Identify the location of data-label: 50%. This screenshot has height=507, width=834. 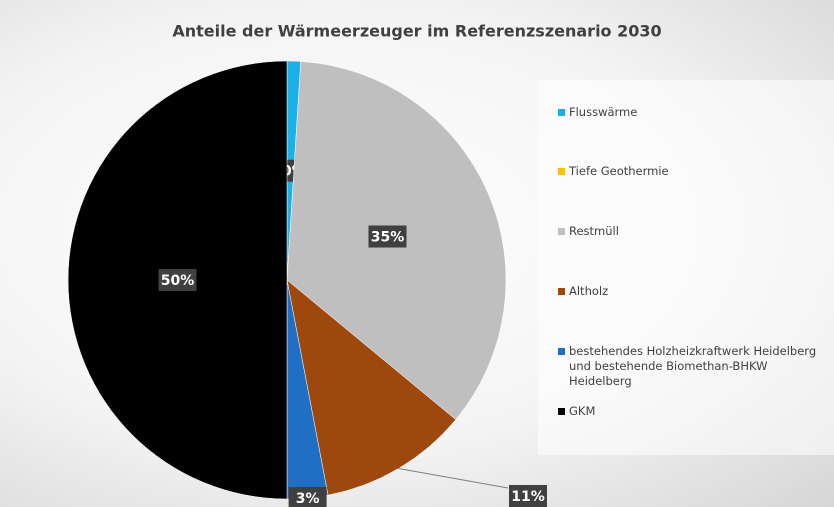
(178, 281).